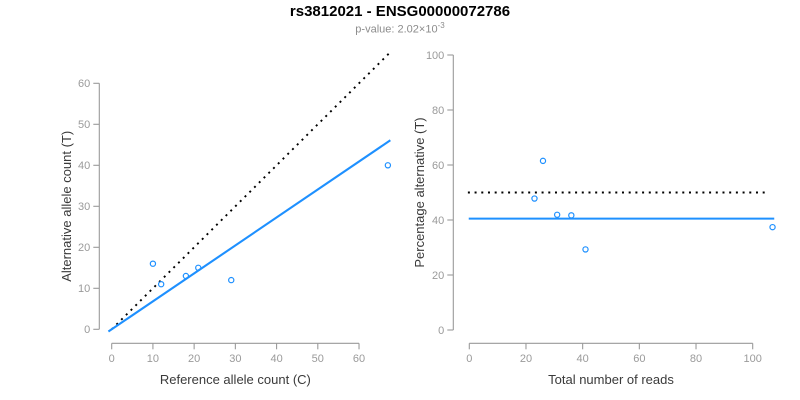  I want to click on y-axis-title: Alternative allele count (T), so click(66, 206).